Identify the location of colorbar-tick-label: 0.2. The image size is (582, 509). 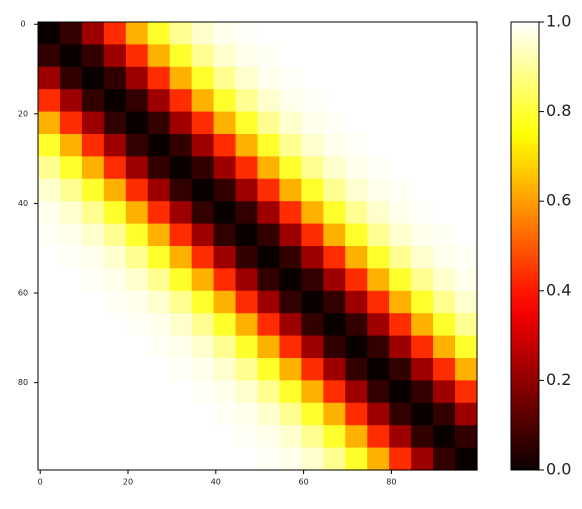
(558, 379).